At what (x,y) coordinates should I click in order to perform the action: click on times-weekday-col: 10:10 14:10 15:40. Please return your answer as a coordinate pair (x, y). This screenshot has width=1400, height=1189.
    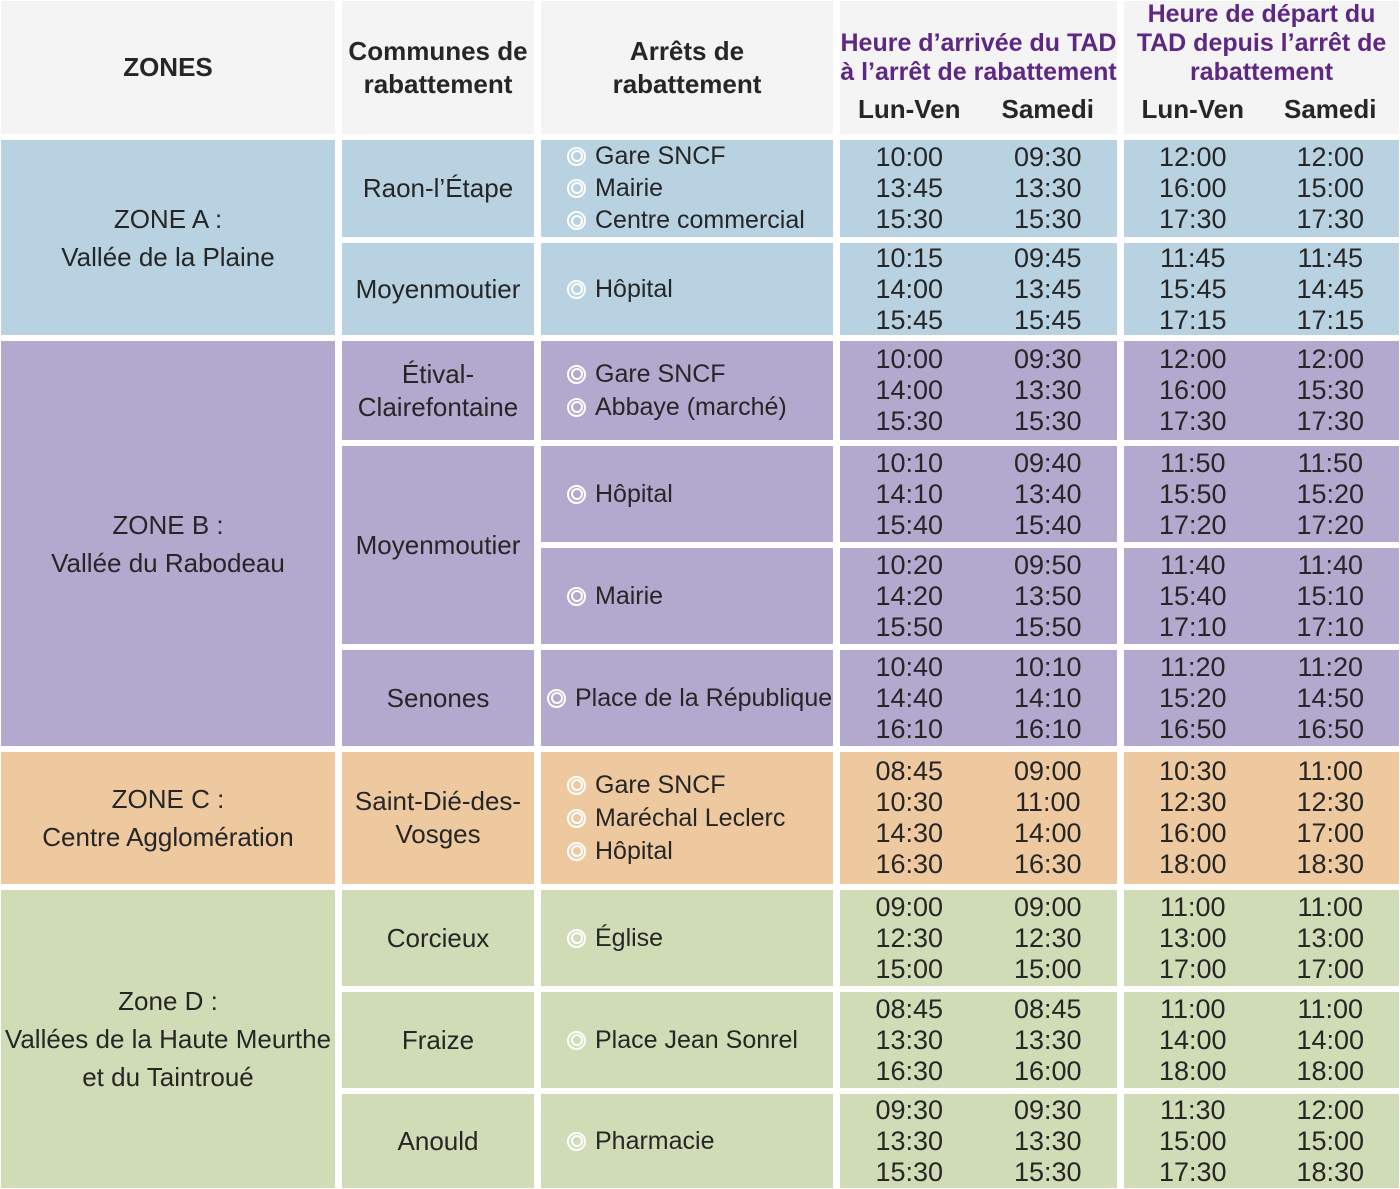
    Looking at the image, I should click on (909, 494).